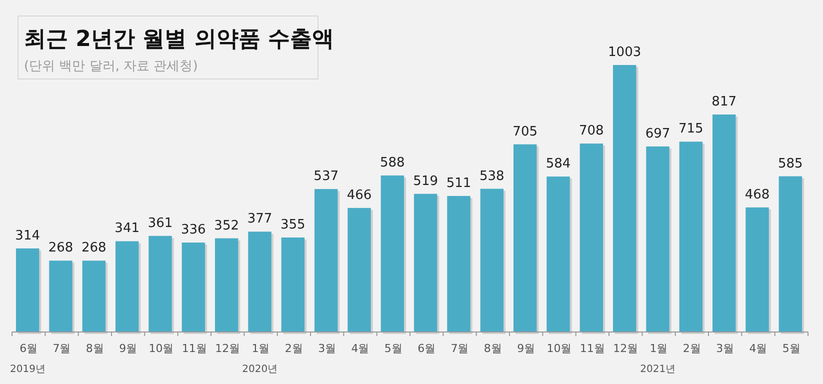 The width and height of the screenshot is (823, 384). I want to click on data-label: 352, so click(226, 226).